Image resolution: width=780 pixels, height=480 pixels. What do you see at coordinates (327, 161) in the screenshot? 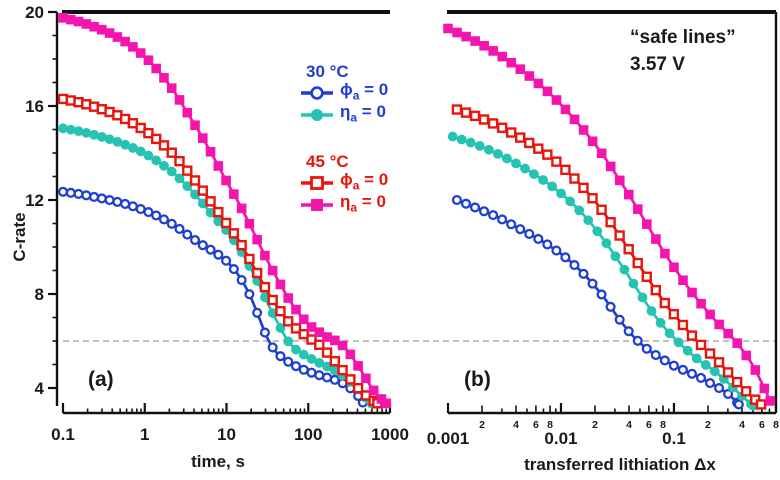
I see `legend-title-45c: 45 °C` at bounding box center [327, 161].